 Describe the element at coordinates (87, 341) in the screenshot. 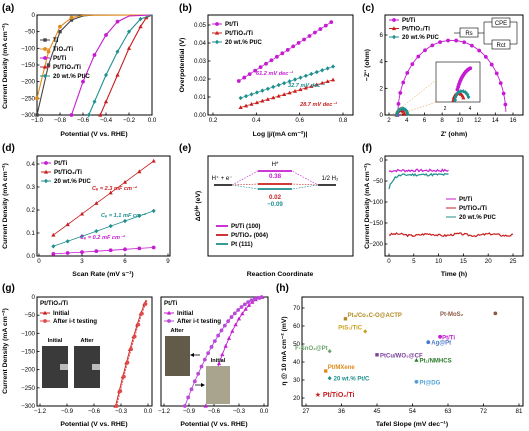

I see `photo-left-after-label: After` at that location.